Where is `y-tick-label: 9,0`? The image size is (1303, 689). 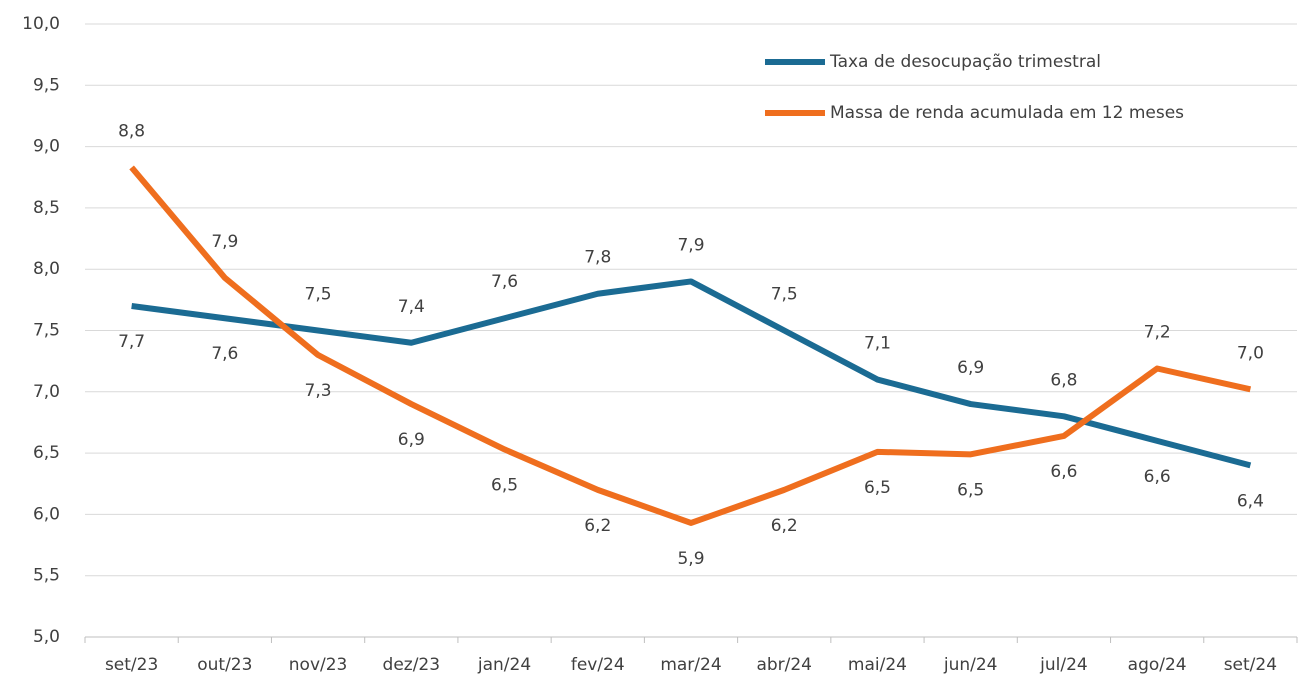 y-tick-label: 9,0 is located at coordinates (46, 147).